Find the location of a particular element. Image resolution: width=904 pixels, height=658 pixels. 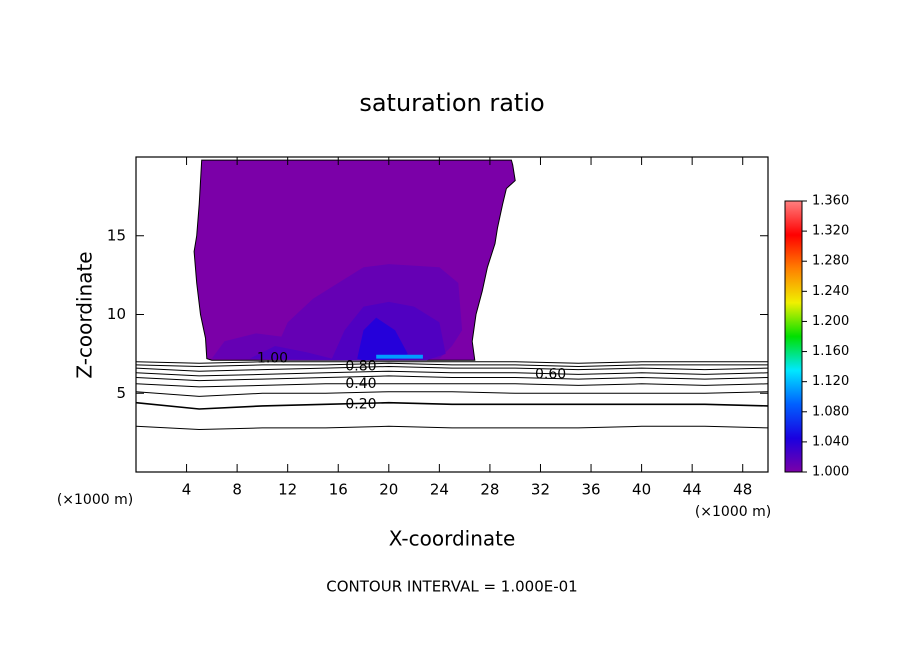

x-tick-label: 8 is located at coordinates (237, 490).